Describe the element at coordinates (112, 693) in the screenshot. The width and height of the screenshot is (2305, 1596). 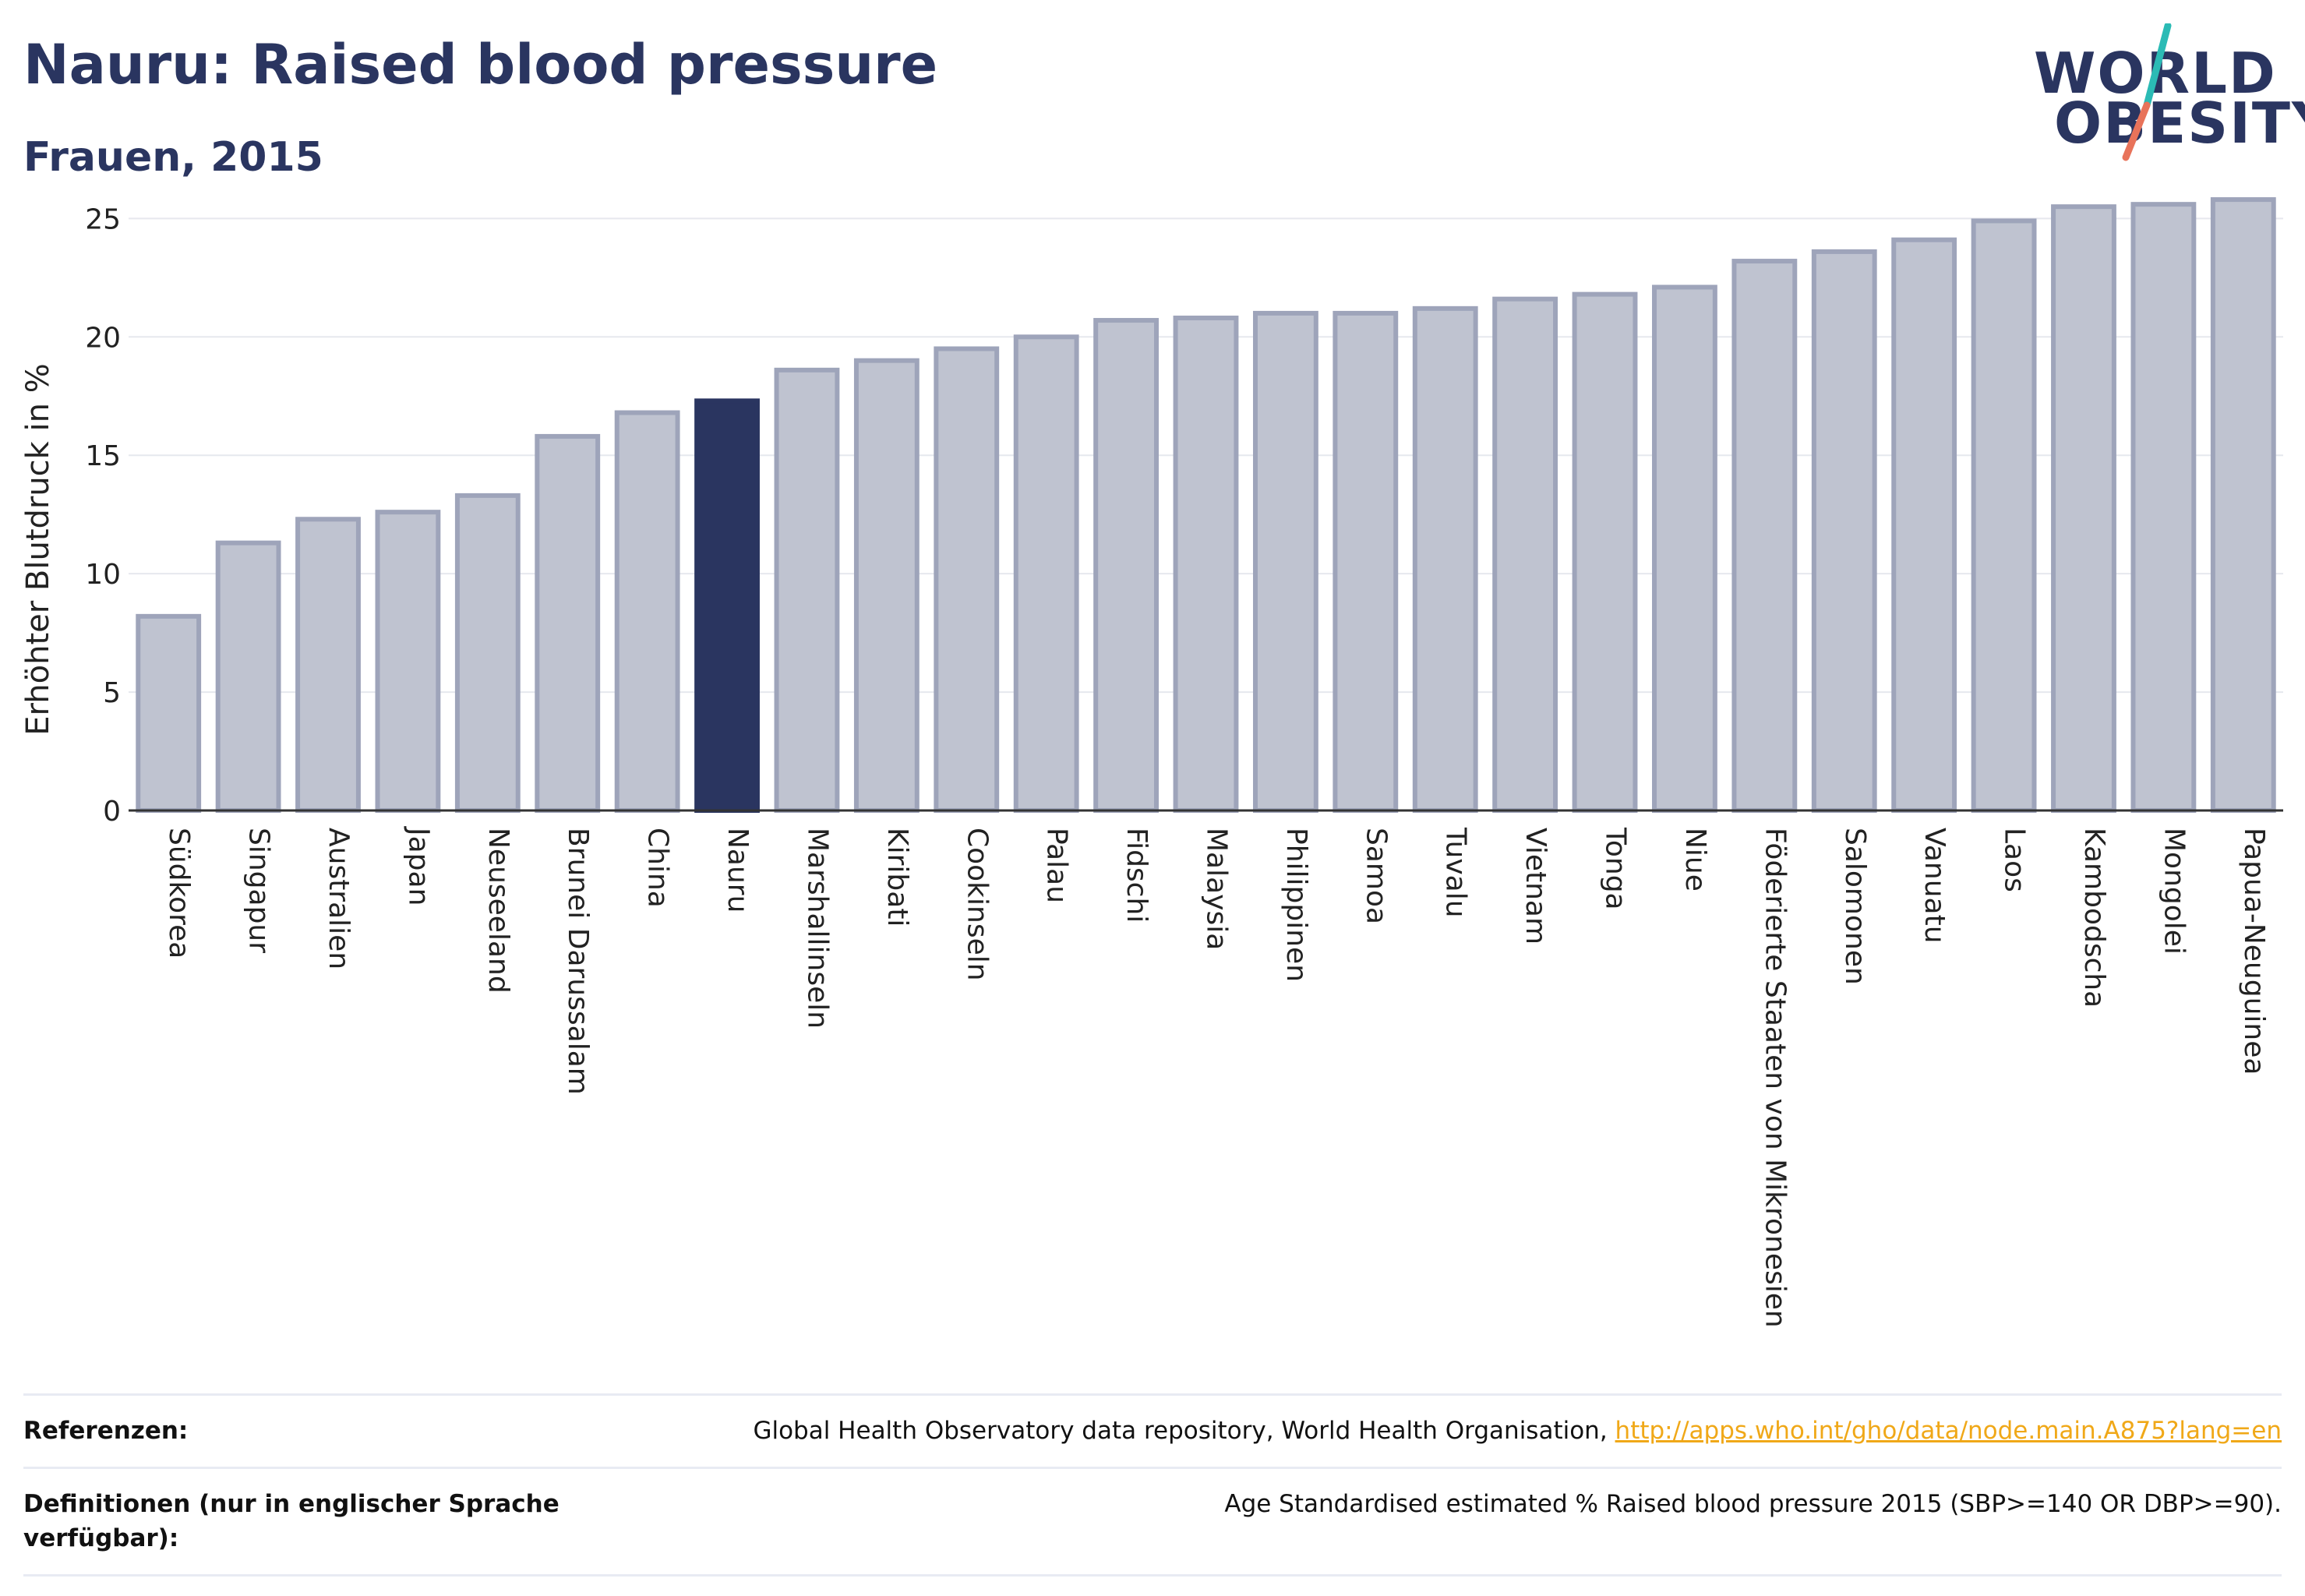
I see `y-tick-label: 5` at that location.